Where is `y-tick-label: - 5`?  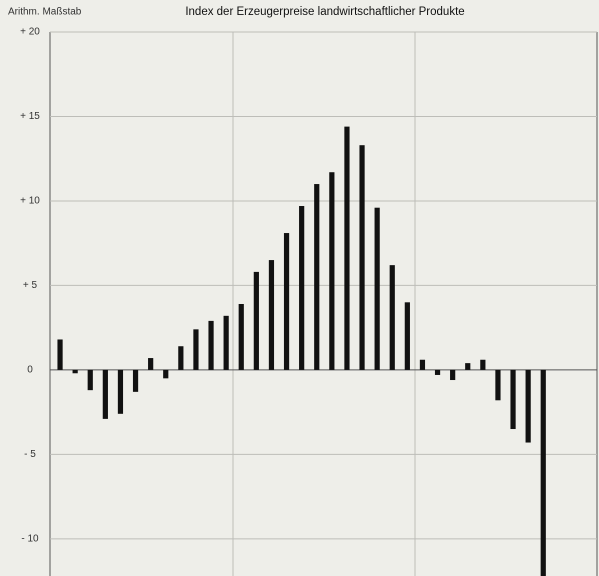
y-tick-label: - 5 is located at coordinates (30, 454).